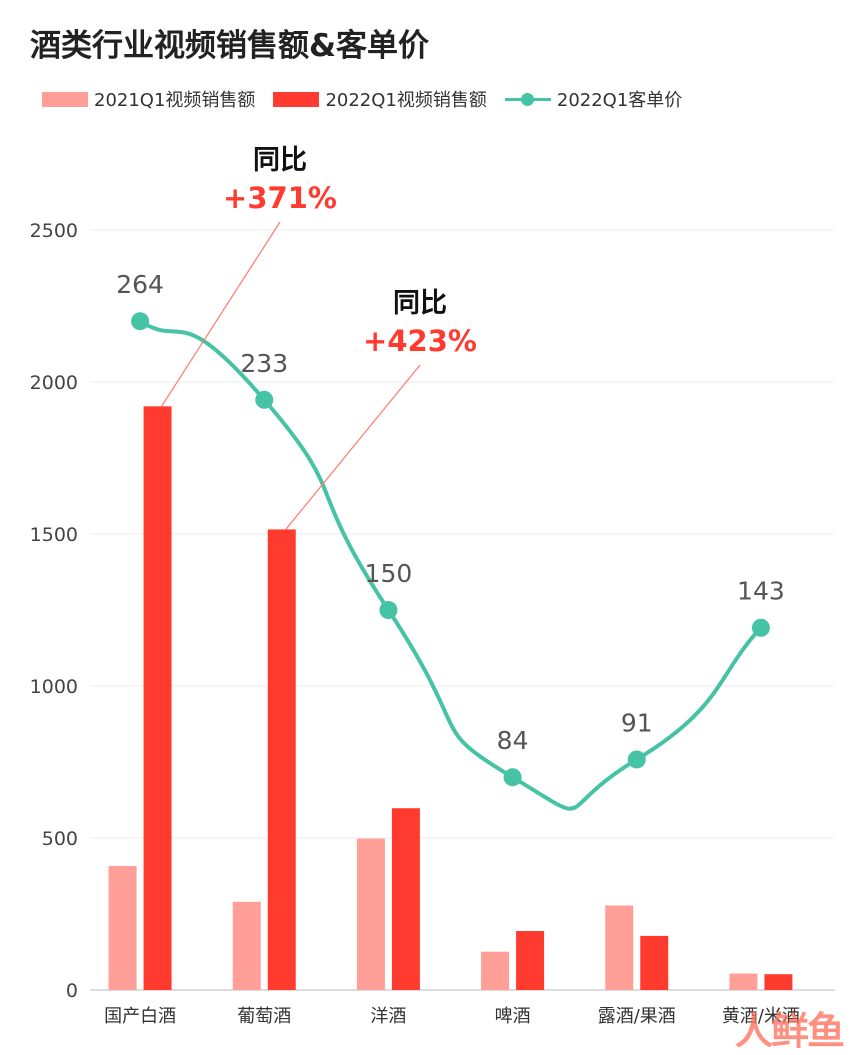 The height and width of the screenshot is (1055, 865). What do you see at coordinates (296, 99) in the screenshot?
I see `legend-swatch-2022` at bounding box center [296, 99].